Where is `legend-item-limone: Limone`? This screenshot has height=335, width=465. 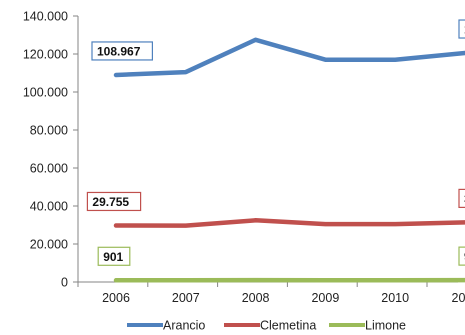
legend-item-limone: Limone is located at coordinates (367, 326).